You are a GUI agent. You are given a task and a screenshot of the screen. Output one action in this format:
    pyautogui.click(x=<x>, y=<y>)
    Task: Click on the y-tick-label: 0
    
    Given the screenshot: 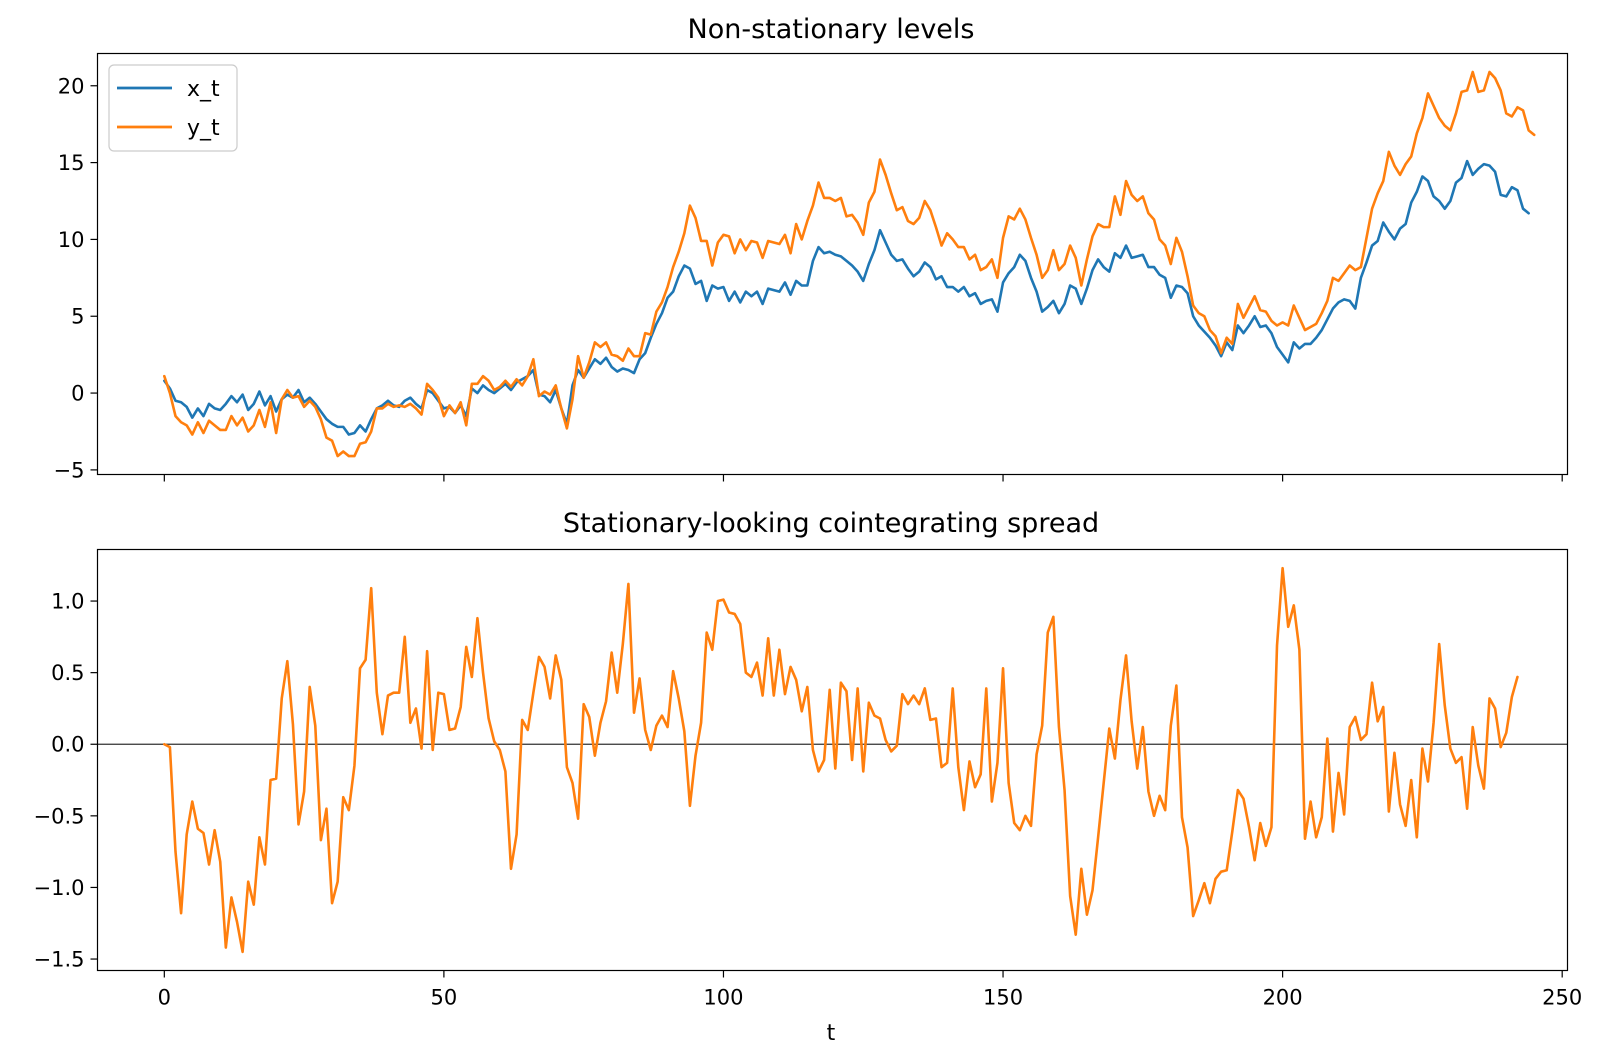 What is the action you would take?
    pyautogui.click(x=77, y=394)
    